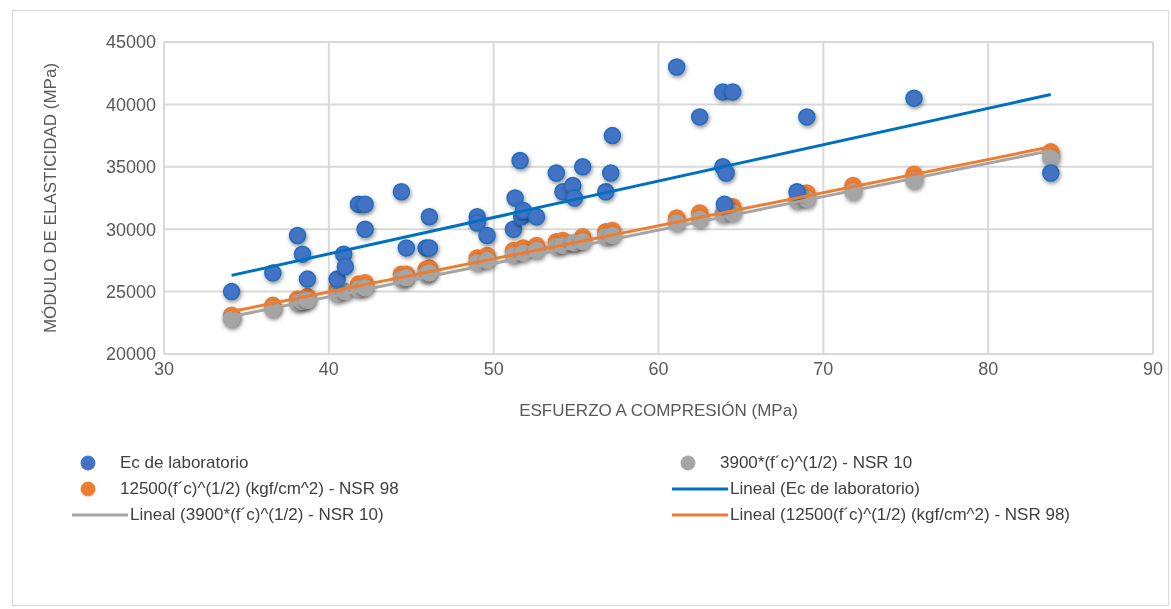 This screenshot has width=1171, height=609. What do you see at coordinates (130, 291) in the screenshot?
I see `y-tick-label: 25000` at bounding box center [130, 291].